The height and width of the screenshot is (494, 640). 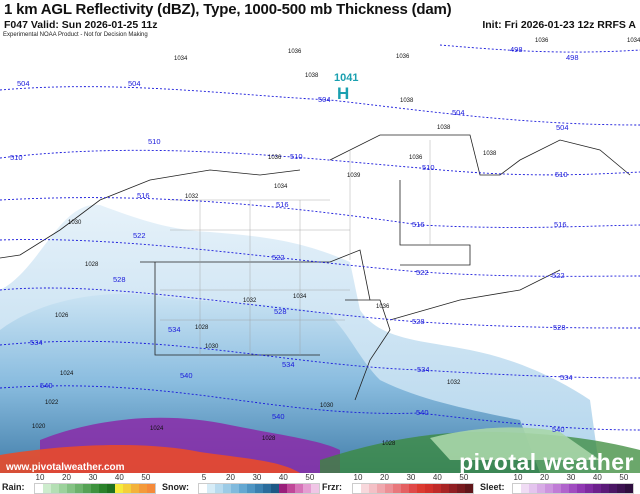 I want to click on legend-rain: Rain: 10 20 30 40 50, so click(x=81, y=483).